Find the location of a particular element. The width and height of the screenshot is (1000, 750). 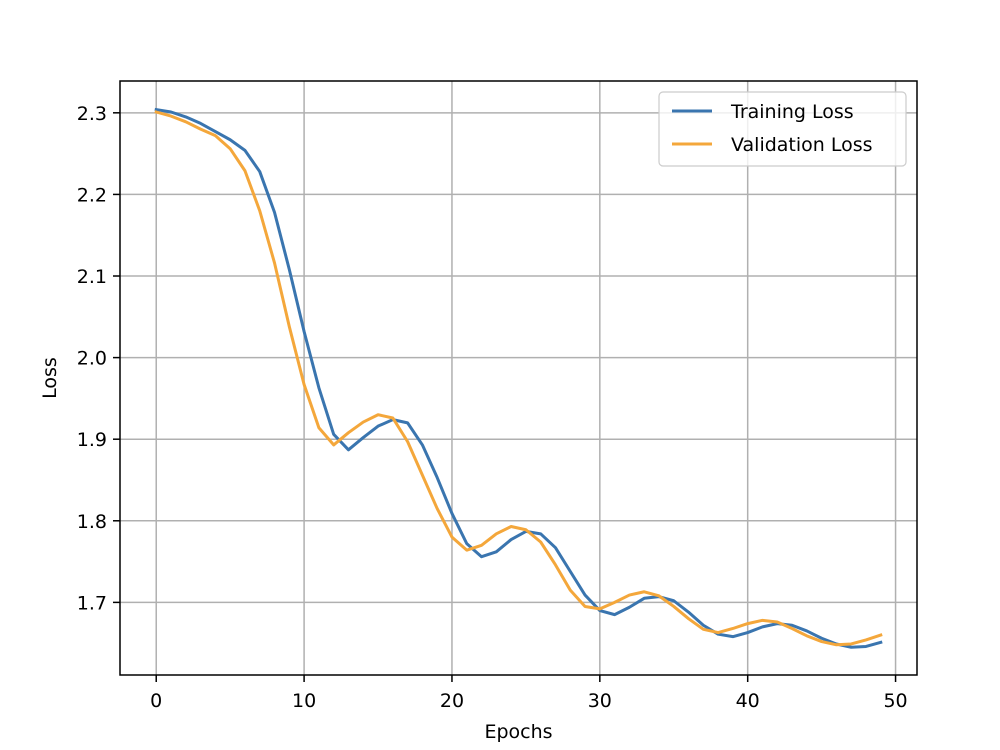

x-axis: 0 10 20 30 40 50 is located at coordinates (529, 693).